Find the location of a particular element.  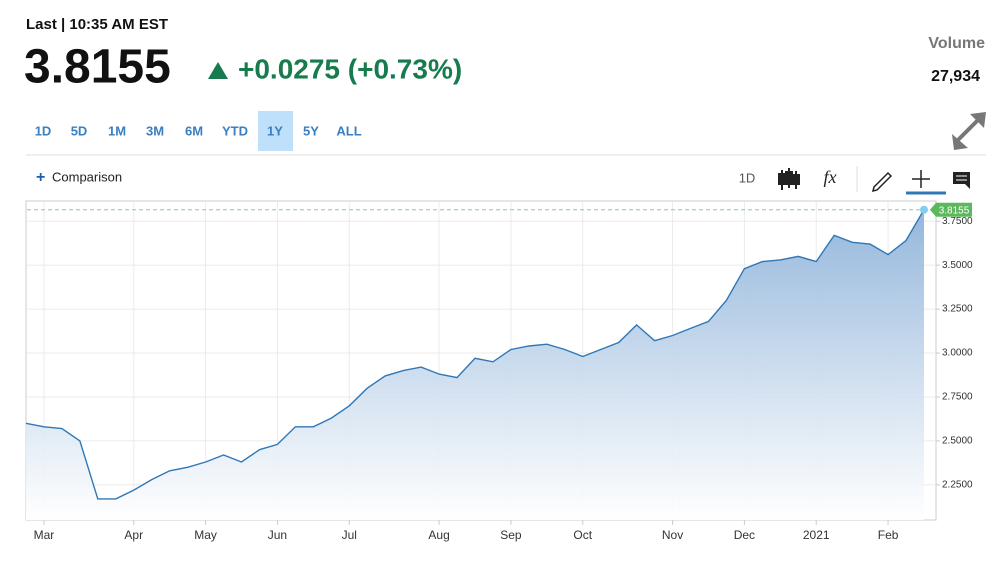

comparison-button: Comparison is located at coordinates (87, 176).